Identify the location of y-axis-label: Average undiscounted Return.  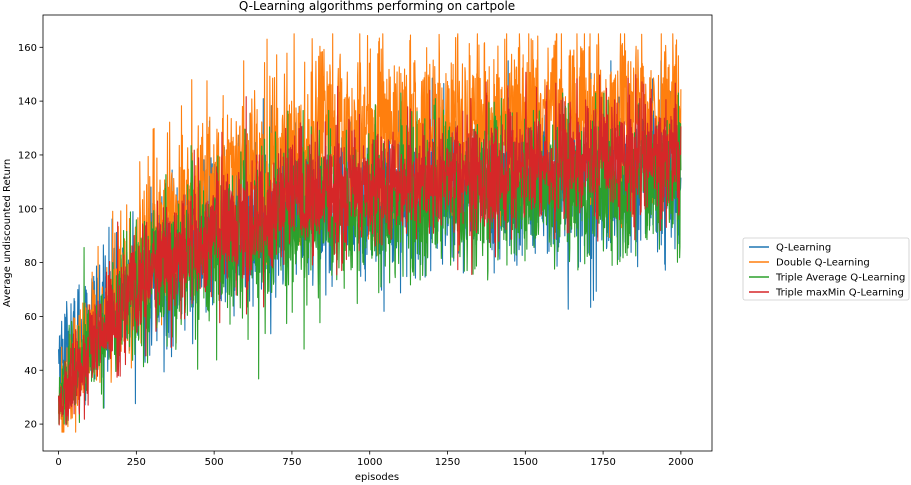
(7, 233).